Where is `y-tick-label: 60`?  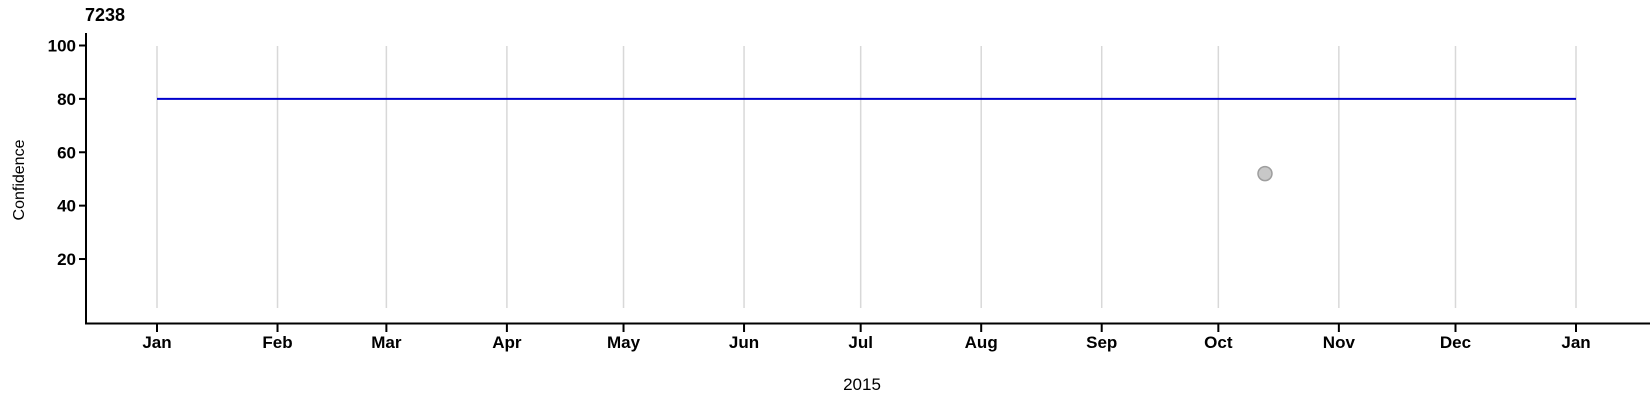
y-tick-label: 60 is located at coordinates (66, 152).